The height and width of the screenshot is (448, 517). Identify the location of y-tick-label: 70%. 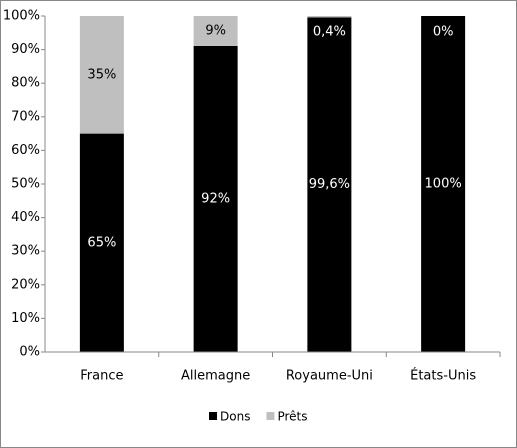
(25, 116).